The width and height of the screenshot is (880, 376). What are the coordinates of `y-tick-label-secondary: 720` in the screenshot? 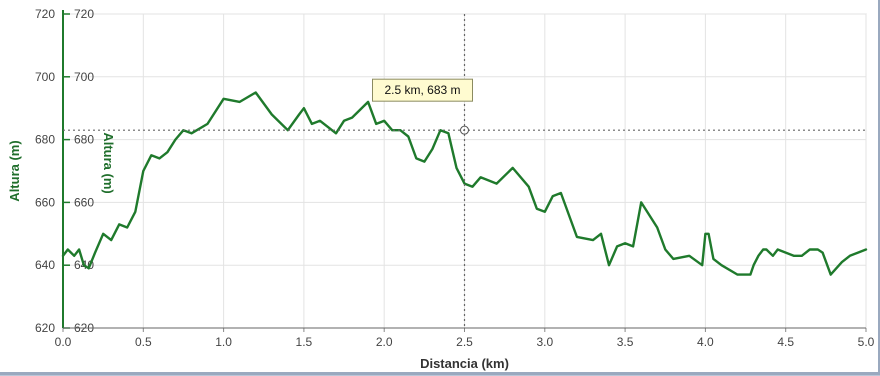 It's located at (84, 14).